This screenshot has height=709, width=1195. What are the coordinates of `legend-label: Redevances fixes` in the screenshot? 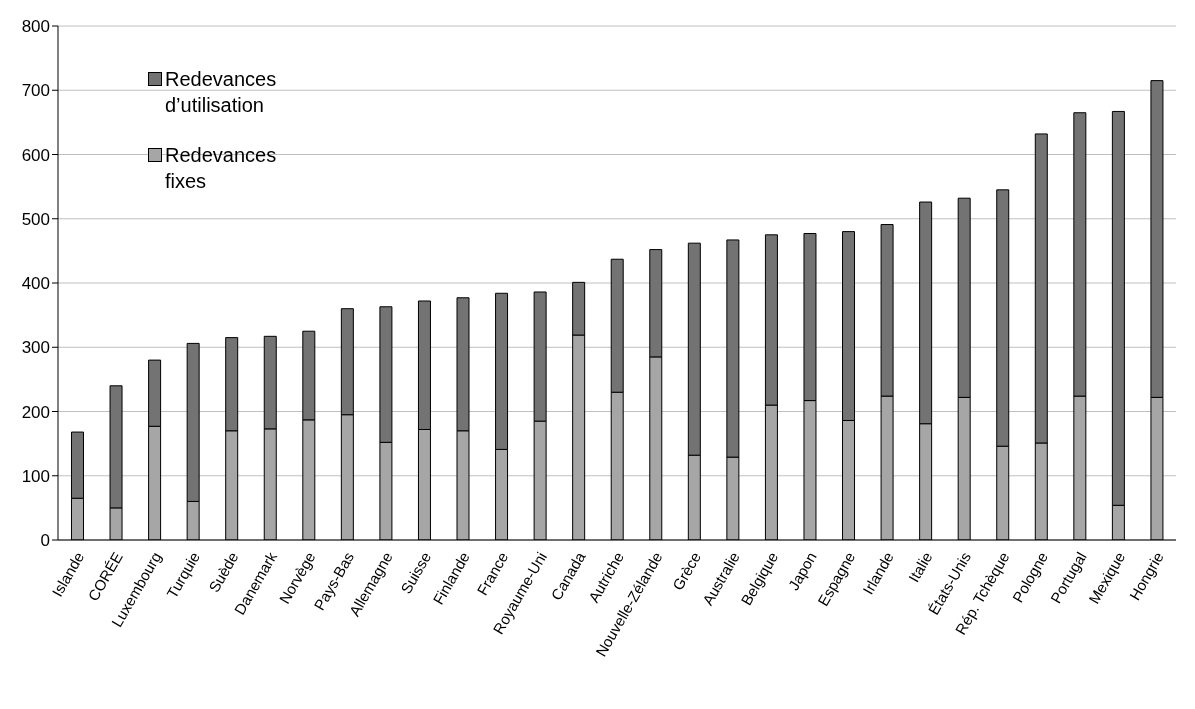 It's located at (221, 168).